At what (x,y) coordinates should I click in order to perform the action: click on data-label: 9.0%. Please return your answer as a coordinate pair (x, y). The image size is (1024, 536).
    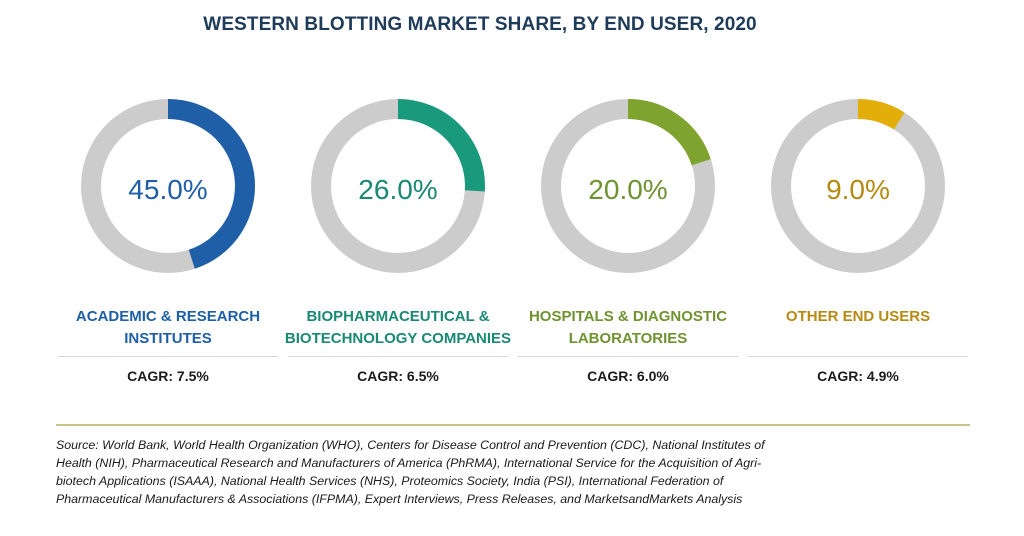
    Looking at the image, I should click on (858, 189).